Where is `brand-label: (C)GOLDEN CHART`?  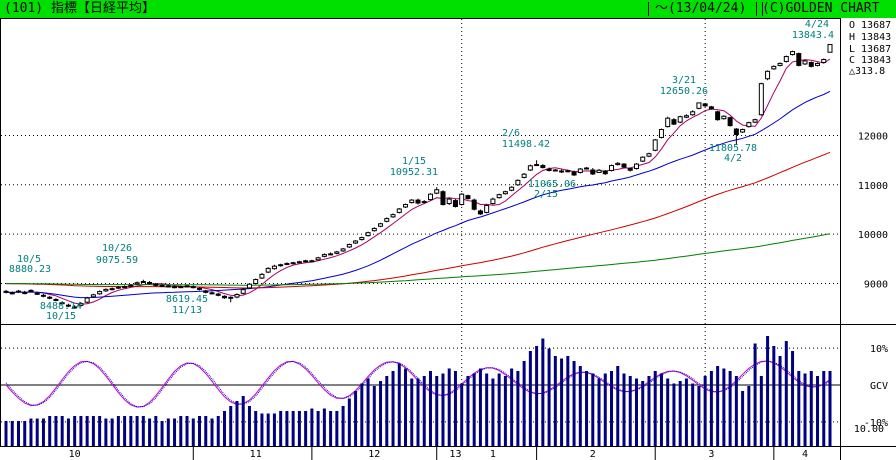 brand-label: (C)GOLDEN CHART is located at coordinates (821, 8).